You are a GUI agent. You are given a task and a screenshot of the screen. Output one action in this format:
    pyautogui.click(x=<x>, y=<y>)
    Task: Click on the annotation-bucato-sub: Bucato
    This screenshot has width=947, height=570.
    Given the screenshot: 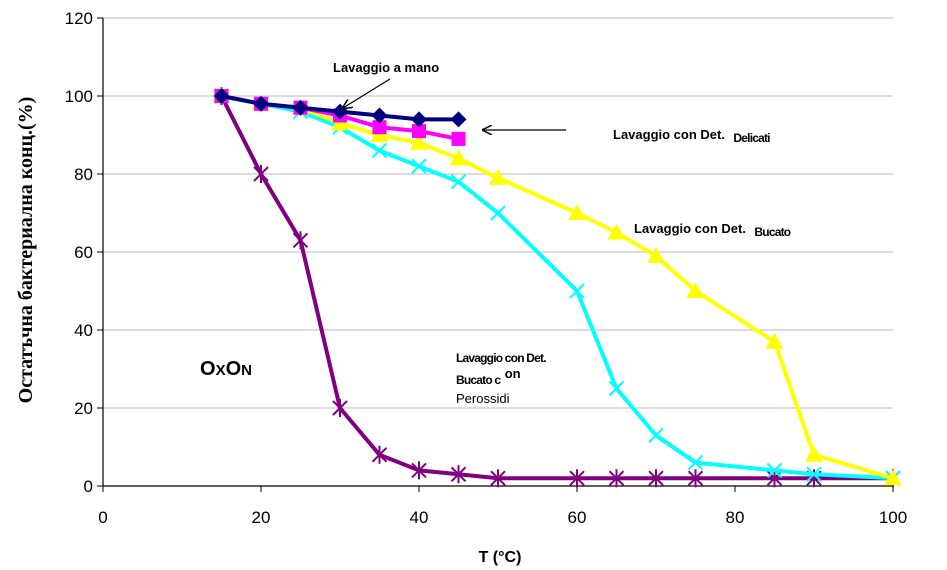 What is the action you would take?
    pyautogui.click(x=772, y=232)
    